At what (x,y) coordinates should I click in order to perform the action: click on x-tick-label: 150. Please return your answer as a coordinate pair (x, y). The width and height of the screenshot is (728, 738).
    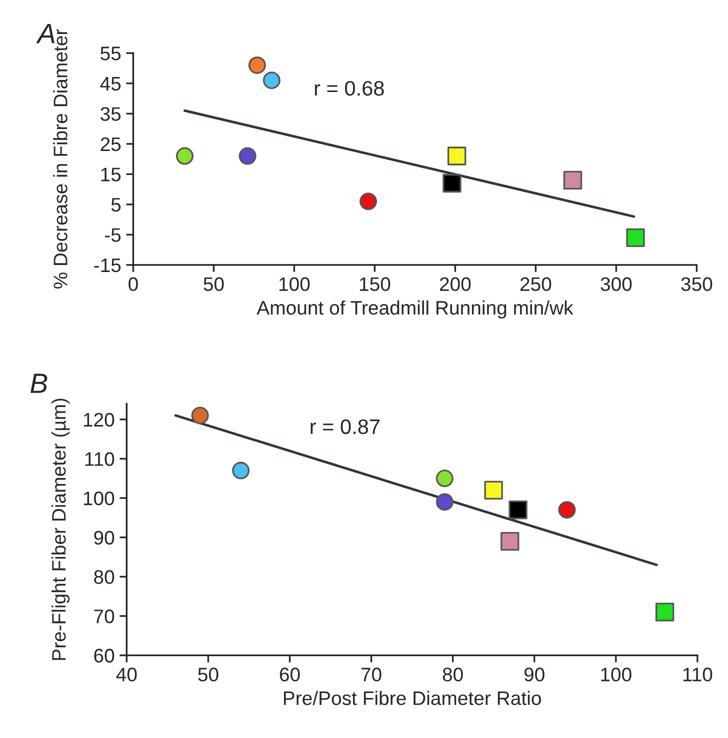
    Looking at the image, I should click on (375, 284).